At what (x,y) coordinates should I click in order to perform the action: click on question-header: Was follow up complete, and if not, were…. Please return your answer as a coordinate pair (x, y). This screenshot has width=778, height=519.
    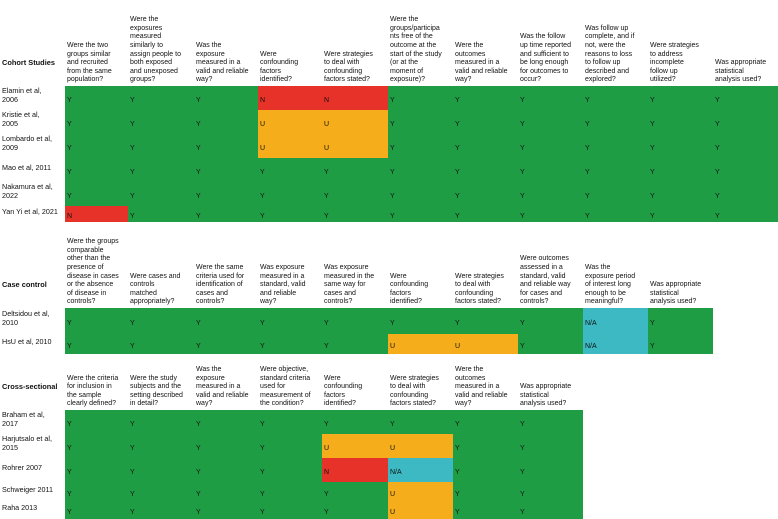
    Looking at the image, I should click on (610, 54).